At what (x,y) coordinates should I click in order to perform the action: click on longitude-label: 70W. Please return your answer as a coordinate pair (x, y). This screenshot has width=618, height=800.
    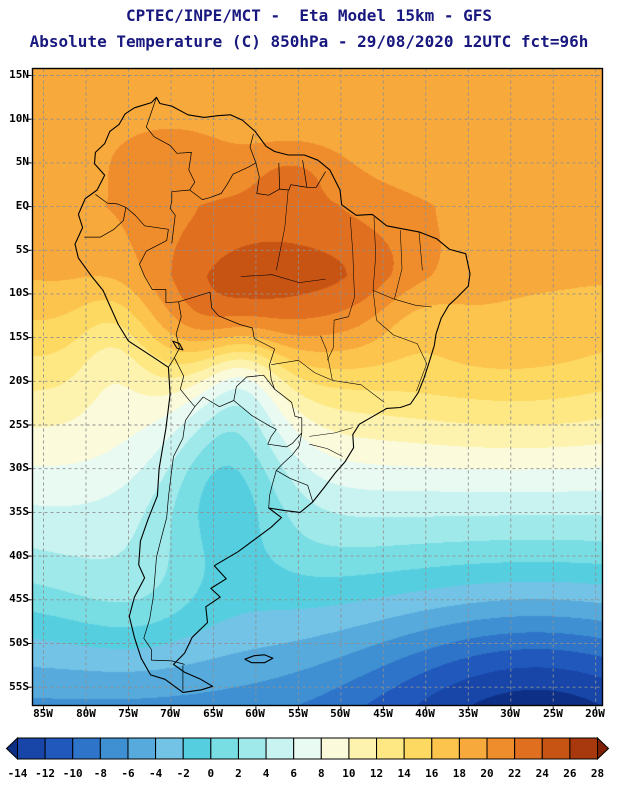
    Looking at the image, I should click on (170, 713).